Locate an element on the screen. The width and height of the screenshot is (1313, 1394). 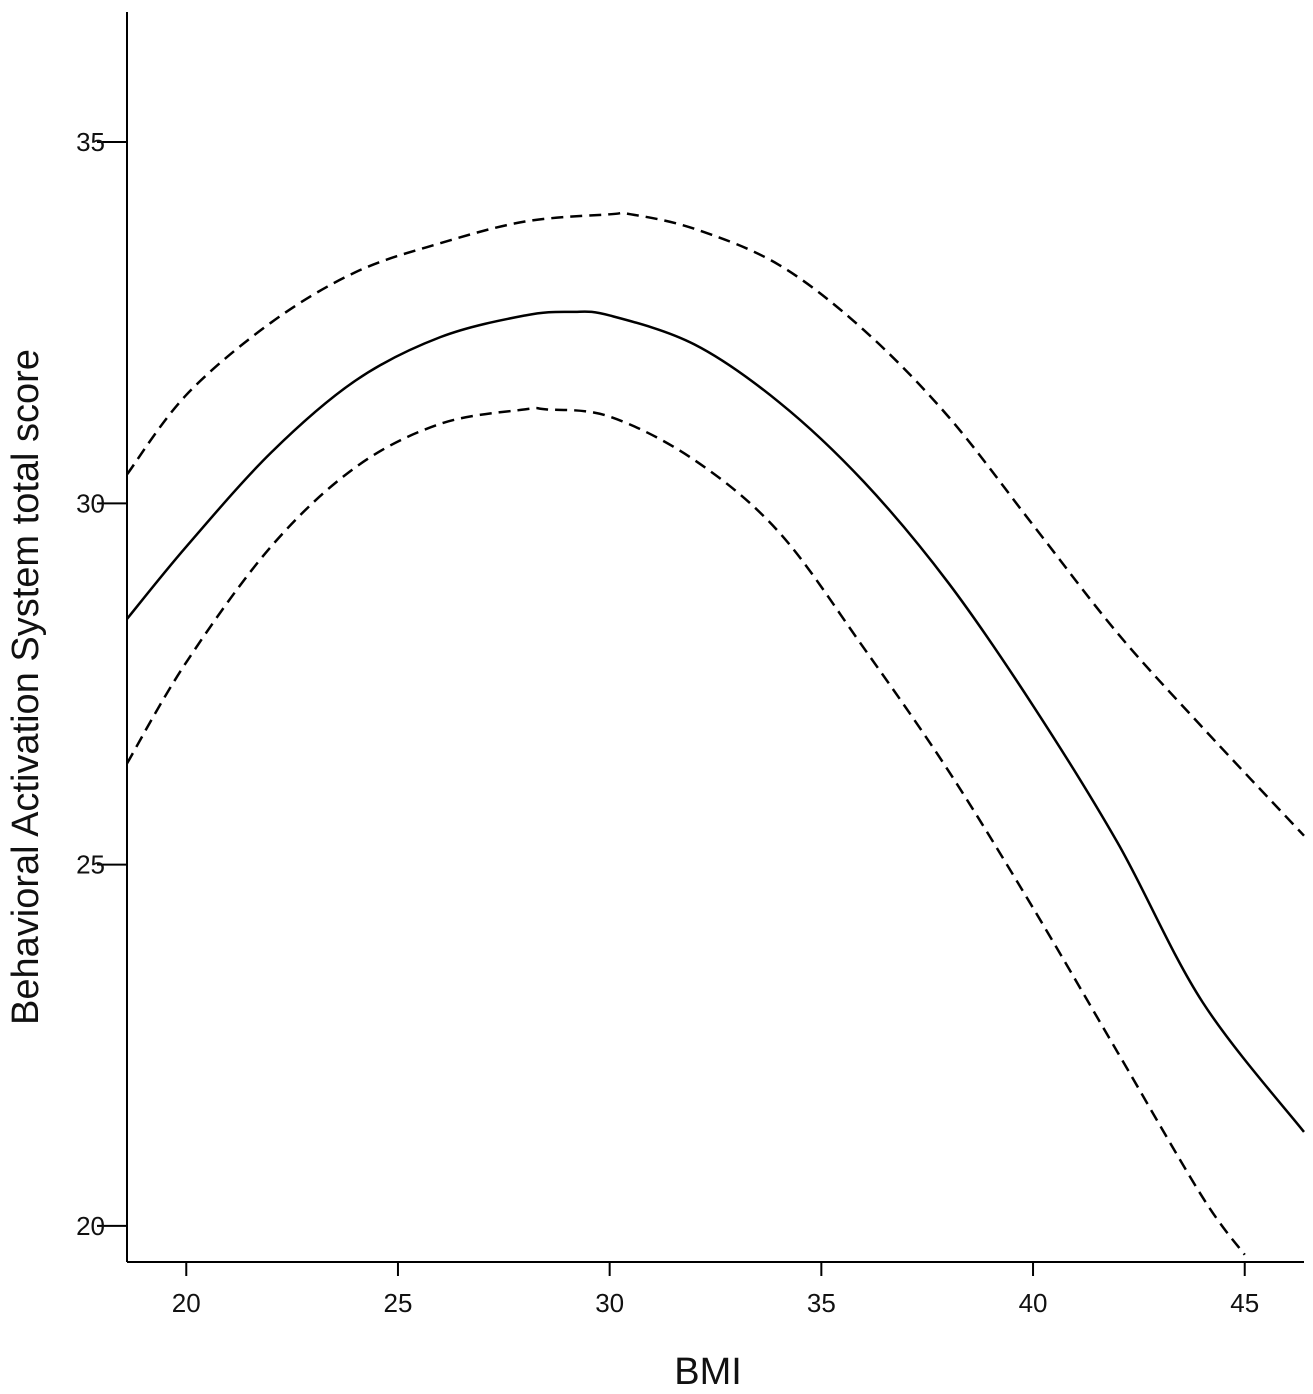
x-tick-label: 25 is located at coordinates (398, 1303).